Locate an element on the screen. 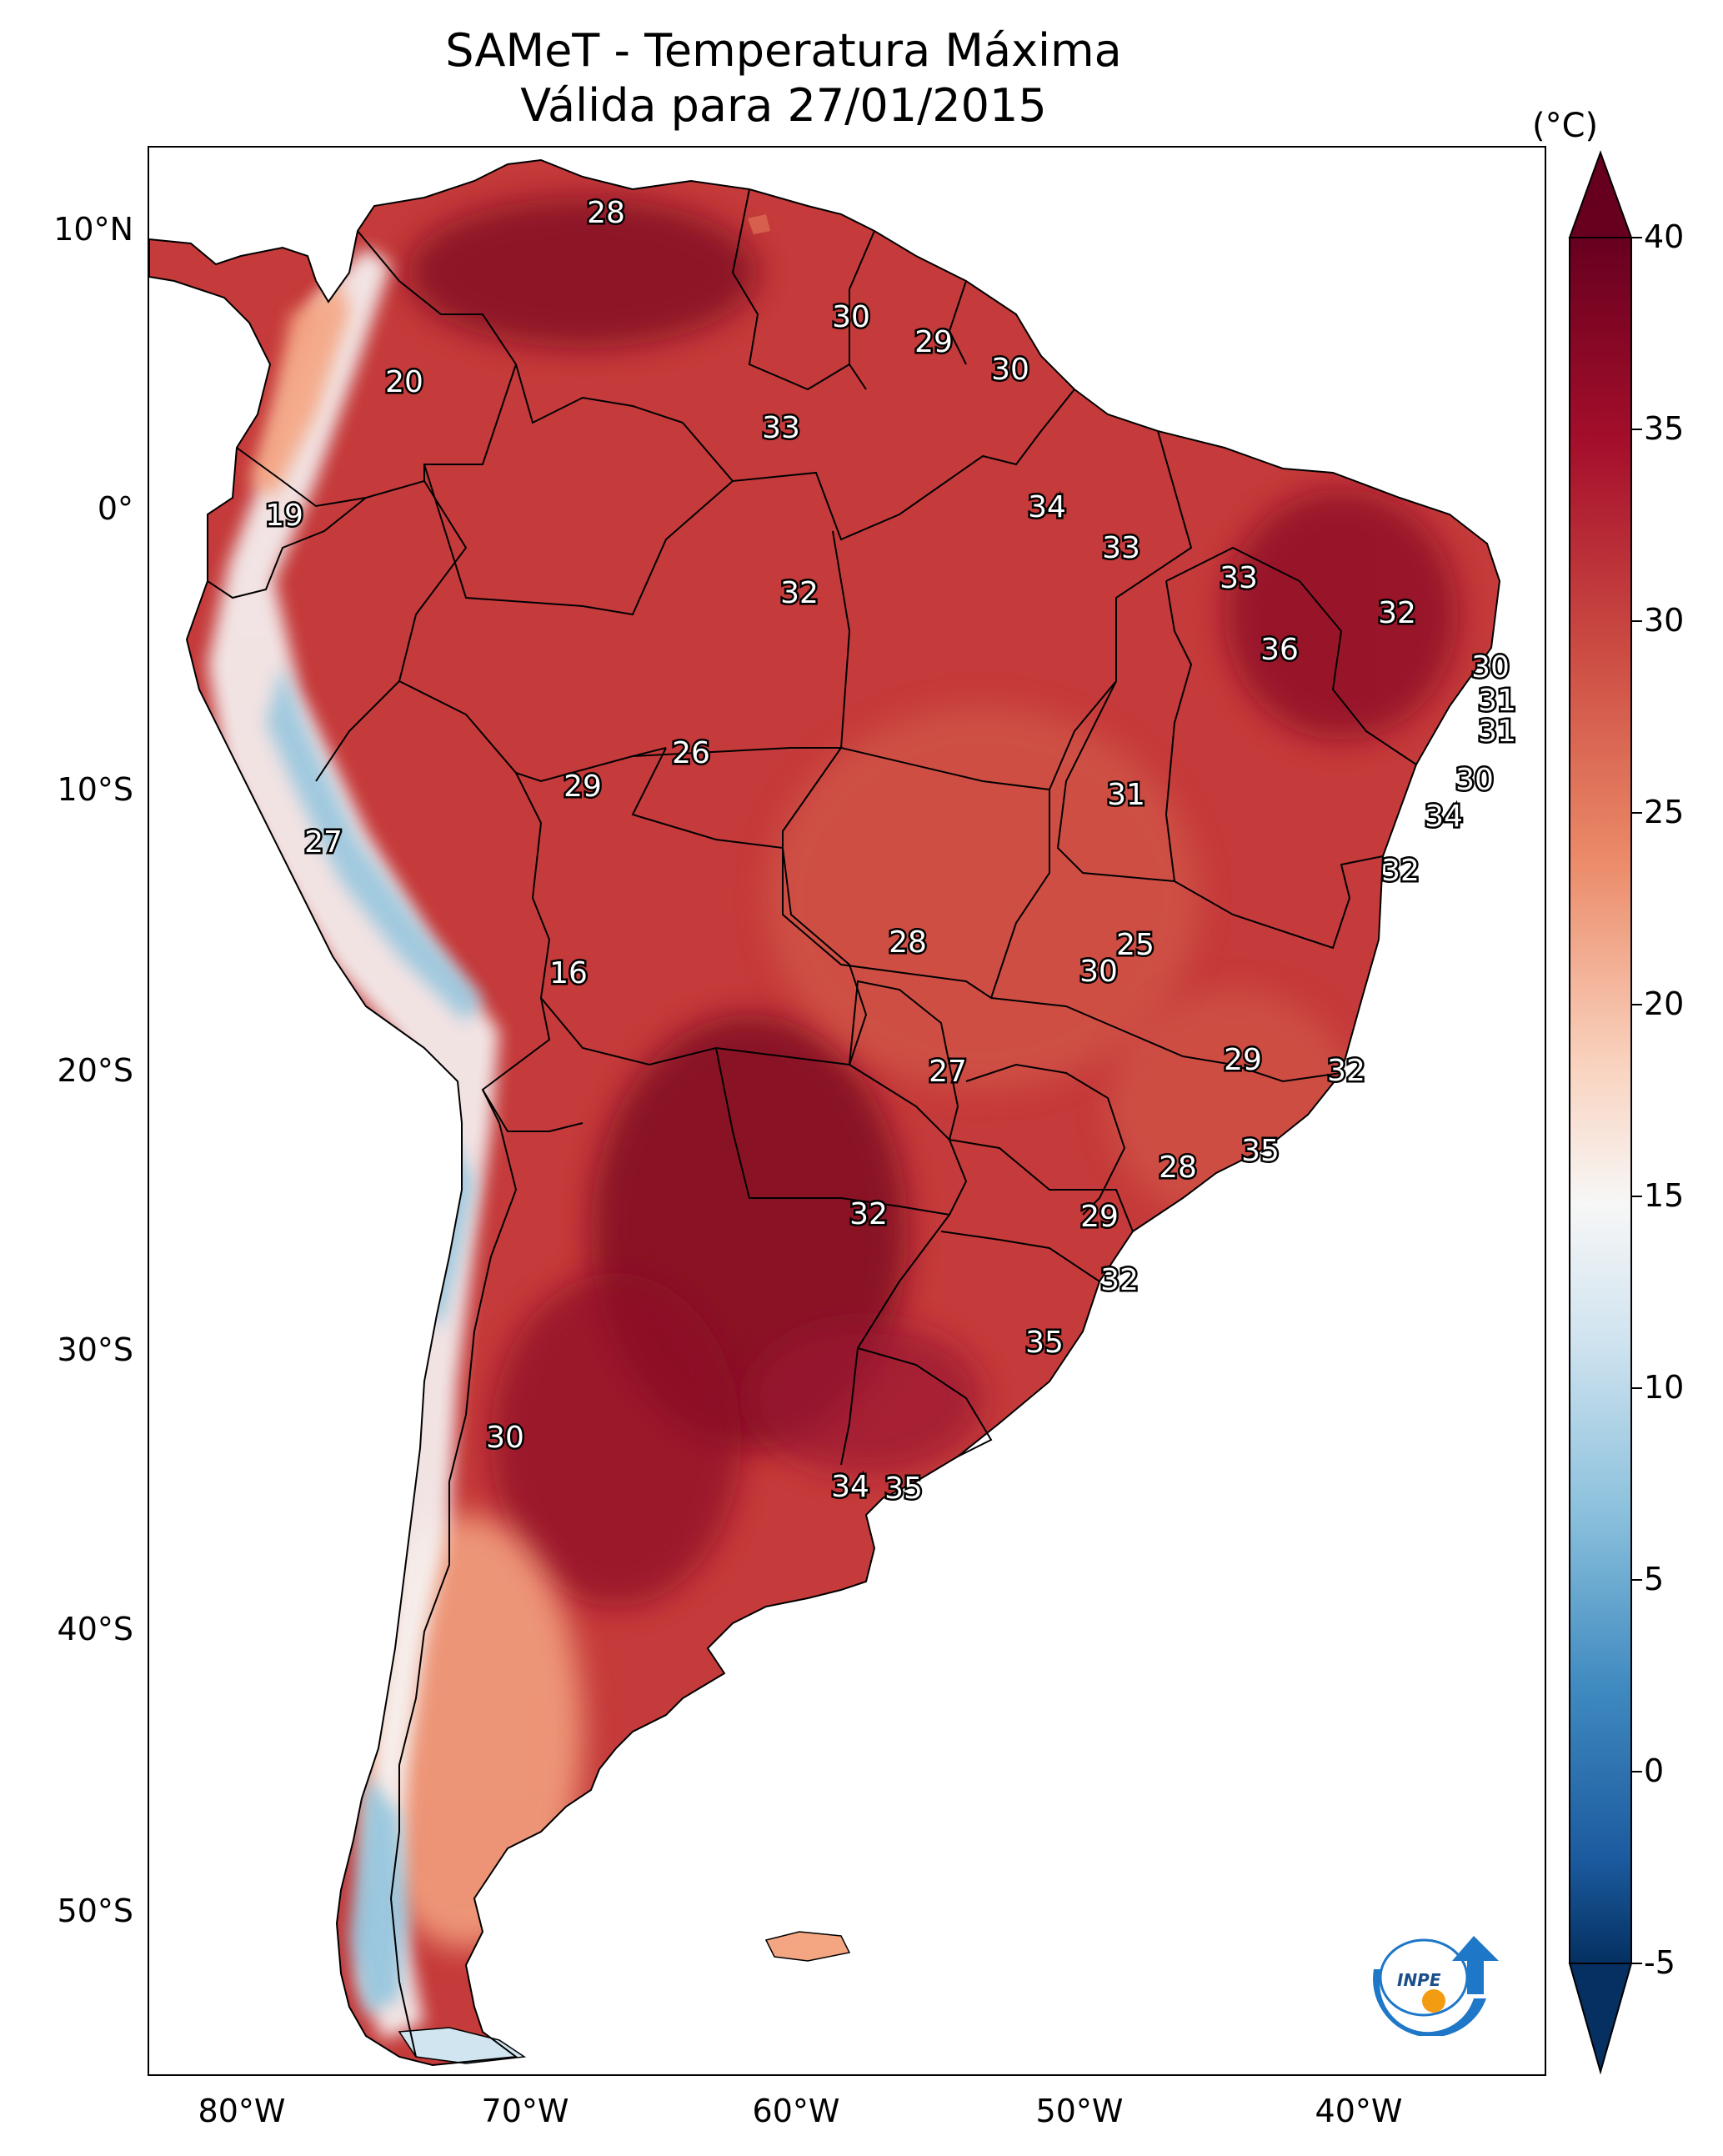 Image resolution: width=1723 pixels, height=2156 pixels. border-ecuador-colombia is located at coordinates (331, 478).